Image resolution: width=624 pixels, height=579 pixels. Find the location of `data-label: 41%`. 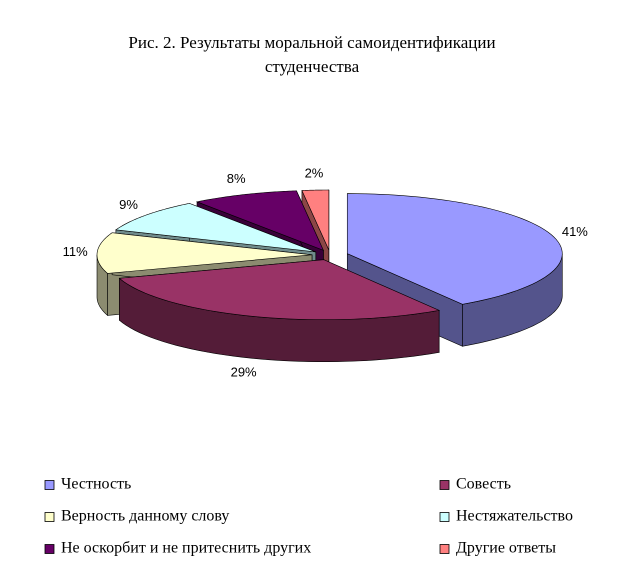

data-label: 41% is located at coordinates (575, 231).